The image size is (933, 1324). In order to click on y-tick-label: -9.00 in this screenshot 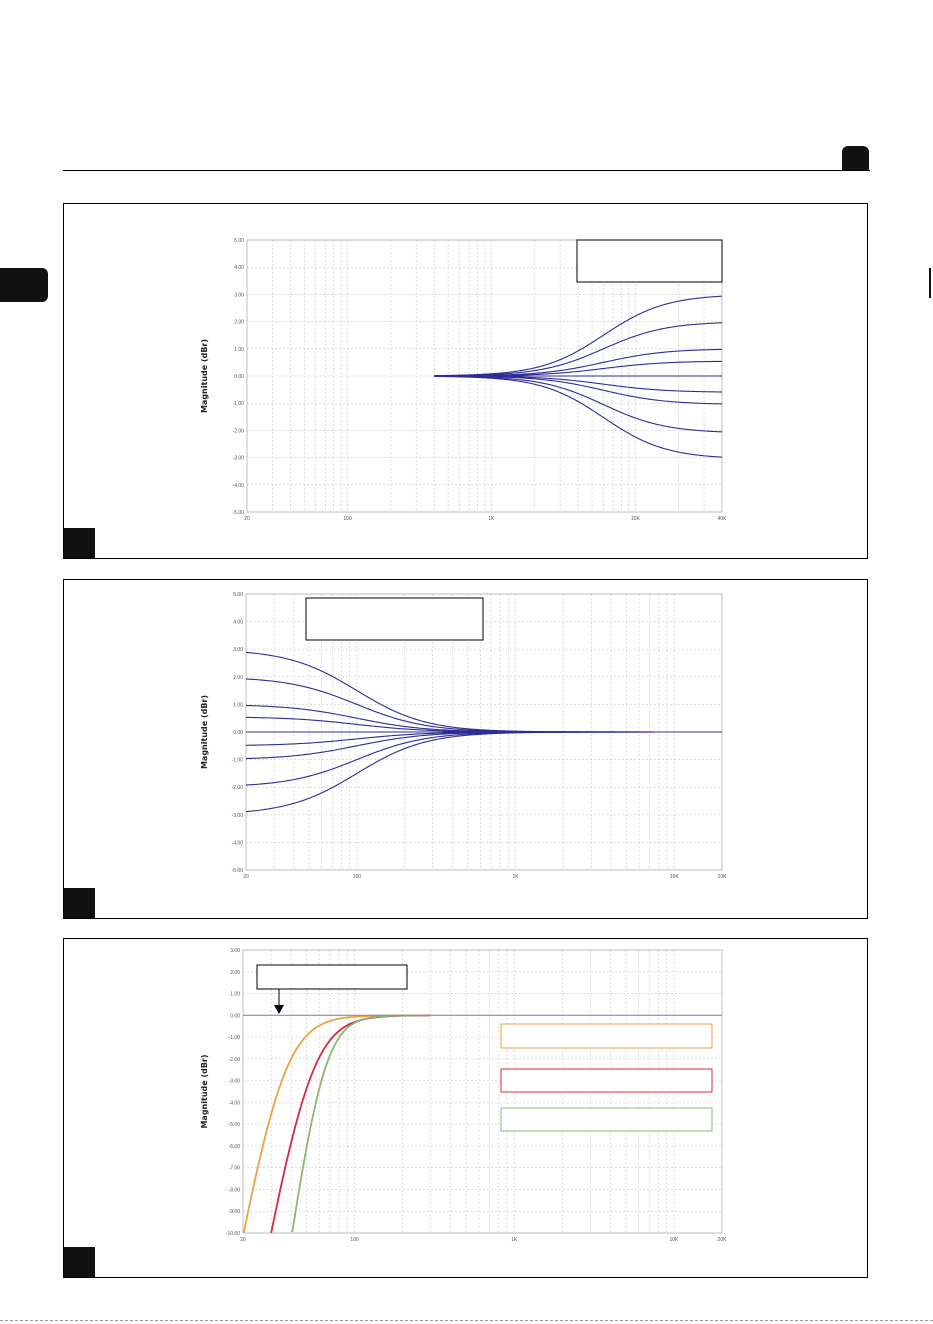, I will do `click(235, 1212)`.